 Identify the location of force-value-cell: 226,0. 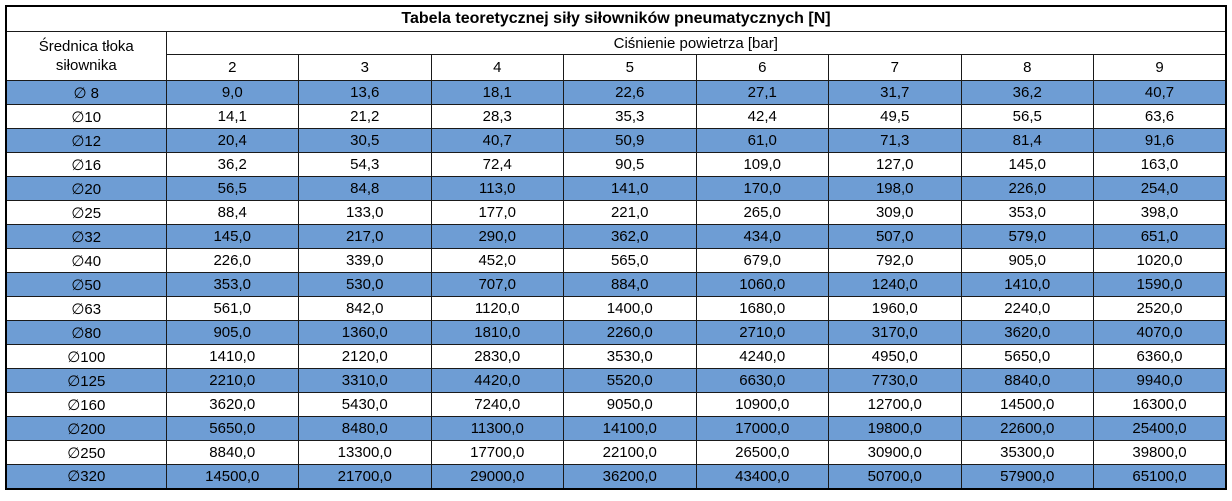
(1027, 188).